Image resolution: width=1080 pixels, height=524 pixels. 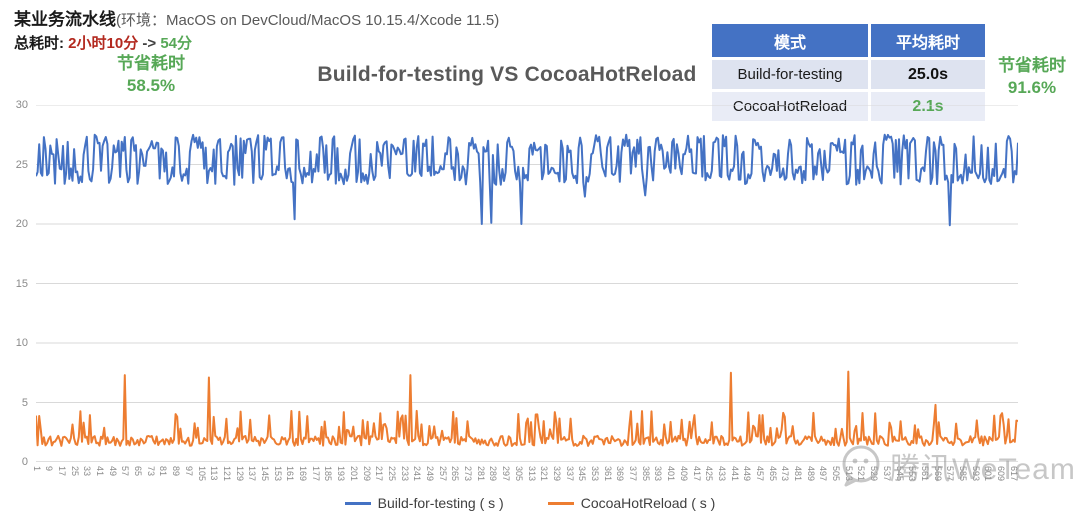 What do you see at coordinates (87, 471) in the screenshot?
I see `x-tick-label: 33` at bounding box center [87, 471].